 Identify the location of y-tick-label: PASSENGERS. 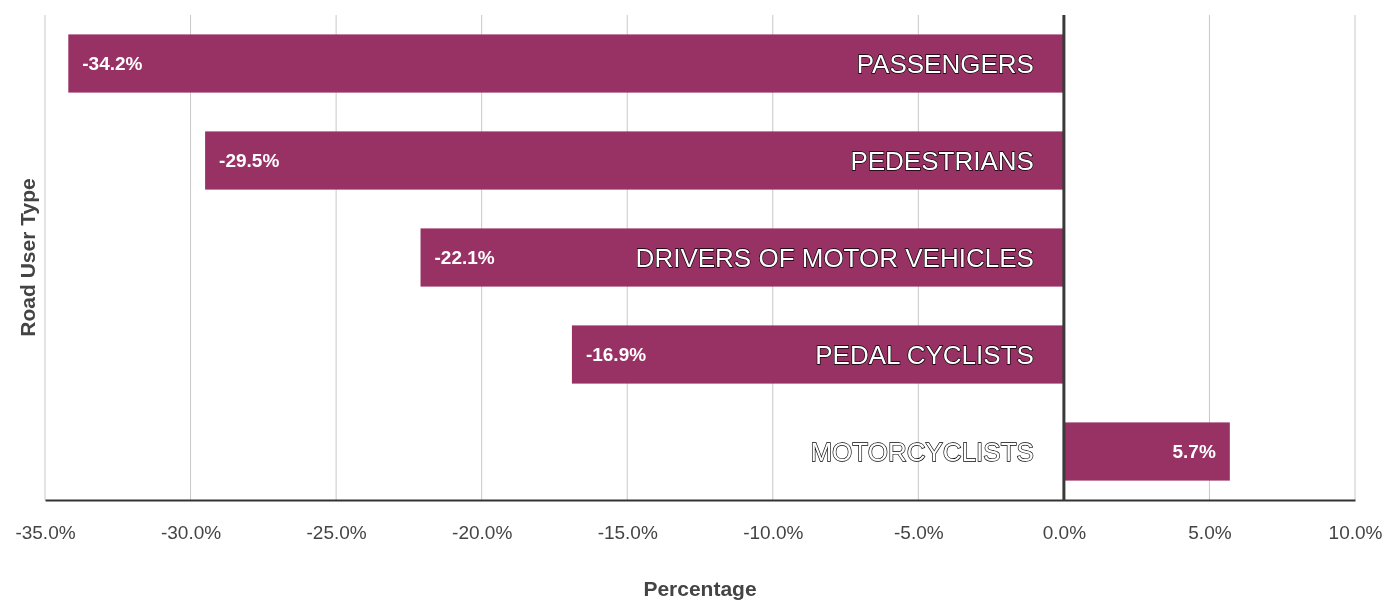
(945, 63).